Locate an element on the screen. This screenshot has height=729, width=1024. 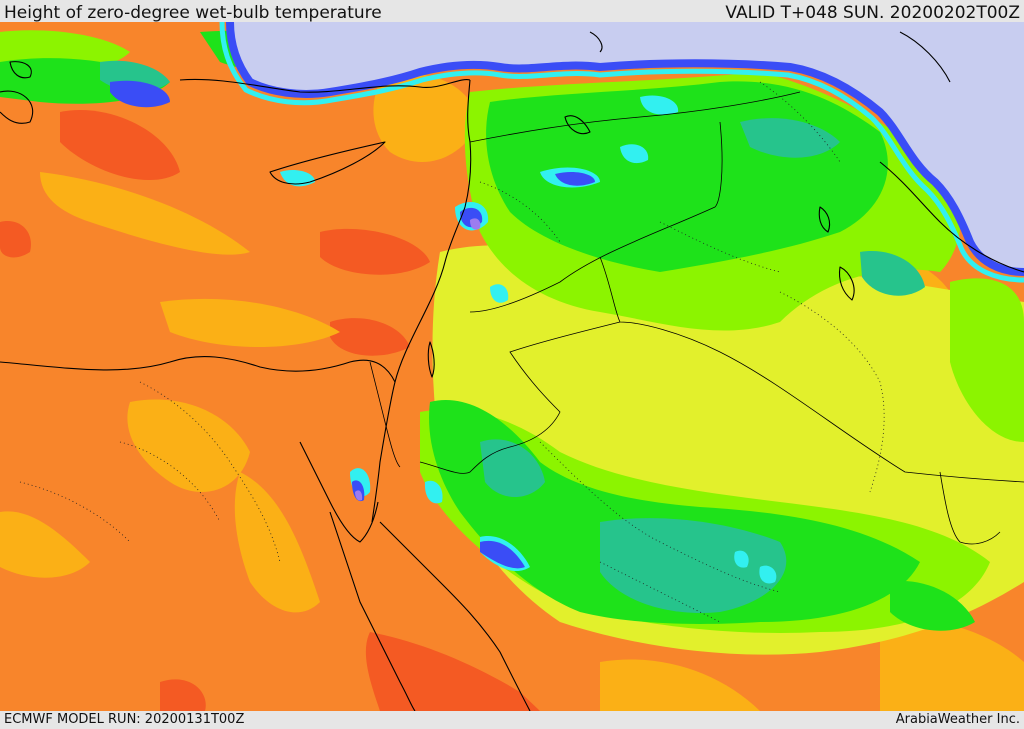
violet-zones is located at coordinates (418, 359).